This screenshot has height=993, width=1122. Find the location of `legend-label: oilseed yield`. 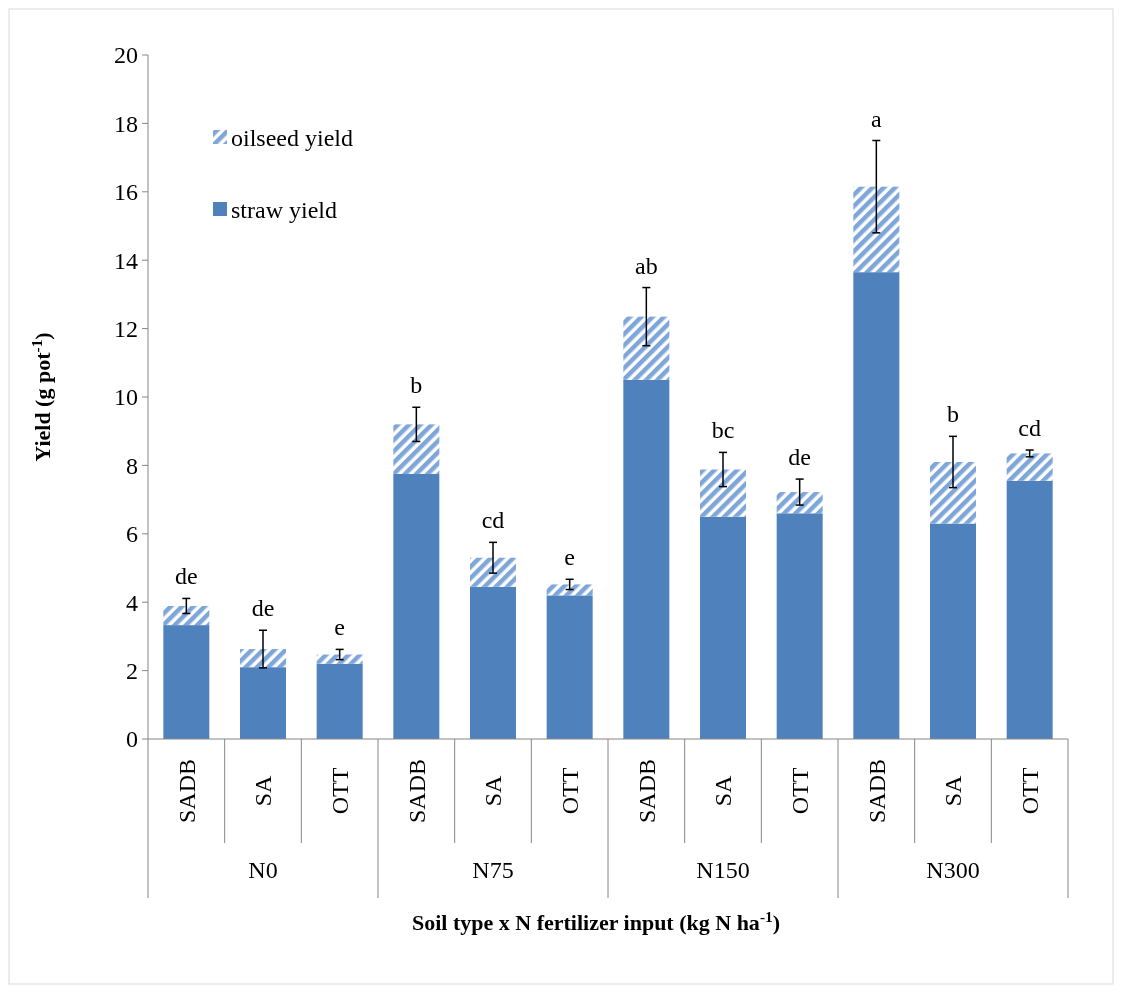

legend-label: oilseed yield is located at coordinates (292, 138).